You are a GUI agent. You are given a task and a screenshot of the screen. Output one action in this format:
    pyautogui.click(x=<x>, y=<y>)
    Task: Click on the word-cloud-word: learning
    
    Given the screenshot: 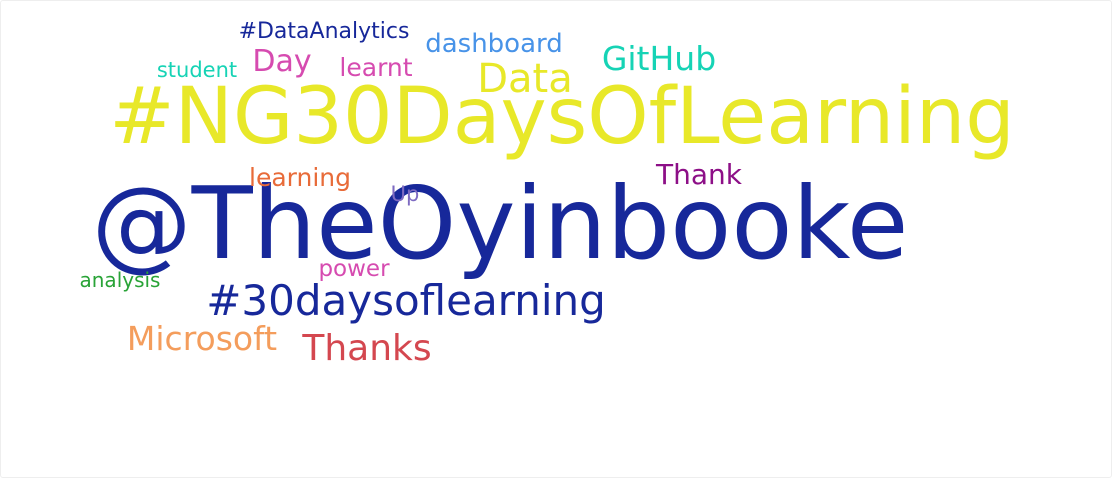 What is the action you would take?
    pyautogui.click(x=300, y=177)
    